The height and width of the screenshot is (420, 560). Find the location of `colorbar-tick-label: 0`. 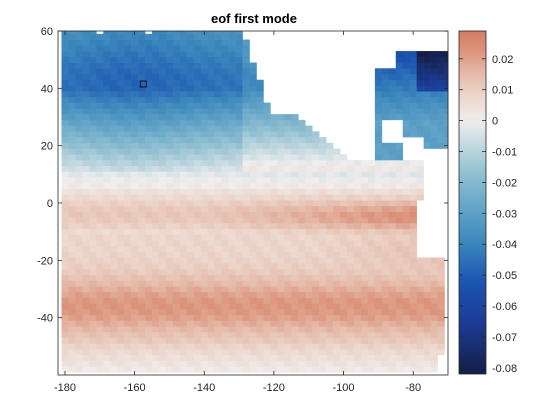

colorbar-tick-label: 0 is located at coordinates (495, 122).